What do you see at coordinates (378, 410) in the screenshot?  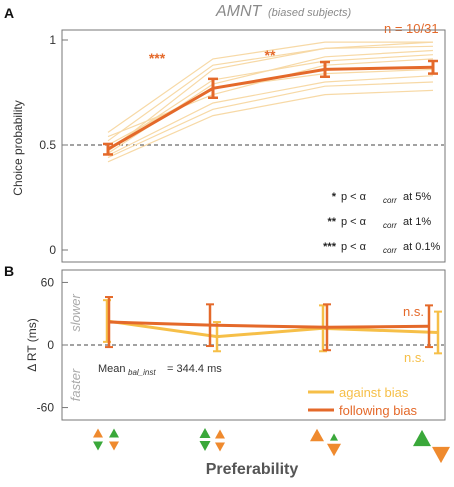 I see `legend-label-following: following bias` at bounding box center [378, 410].